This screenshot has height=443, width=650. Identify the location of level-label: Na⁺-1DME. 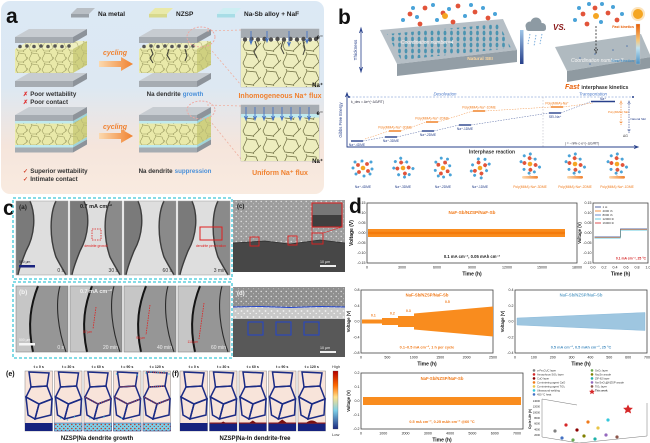
(465, 129).